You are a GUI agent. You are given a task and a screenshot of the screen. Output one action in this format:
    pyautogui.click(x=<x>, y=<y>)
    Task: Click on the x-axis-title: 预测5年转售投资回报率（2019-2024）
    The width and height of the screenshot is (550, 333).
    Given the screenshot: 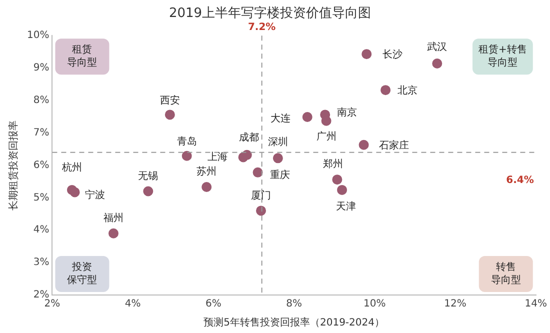 What is the action you would take?
    pyautogui.click(x=294, y=322)
    